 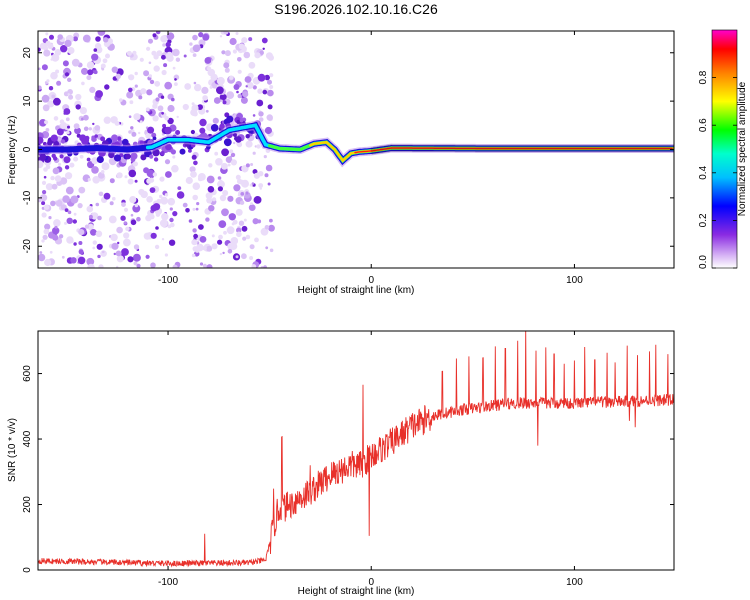 I want to click on spectrogram-ridge, so click(x=356, y=144).